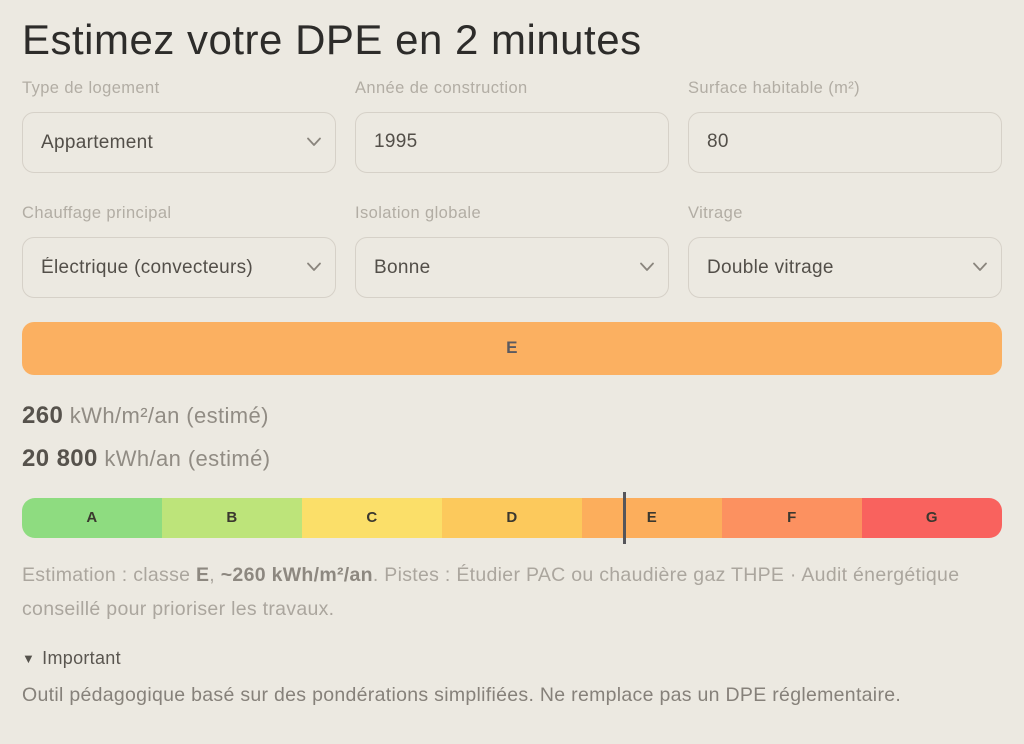 Image resolution: width=1024 pixels, height=744 pixels. I want to click on estimation-value: ~260 kWh/m²/an, so click(296, 574).